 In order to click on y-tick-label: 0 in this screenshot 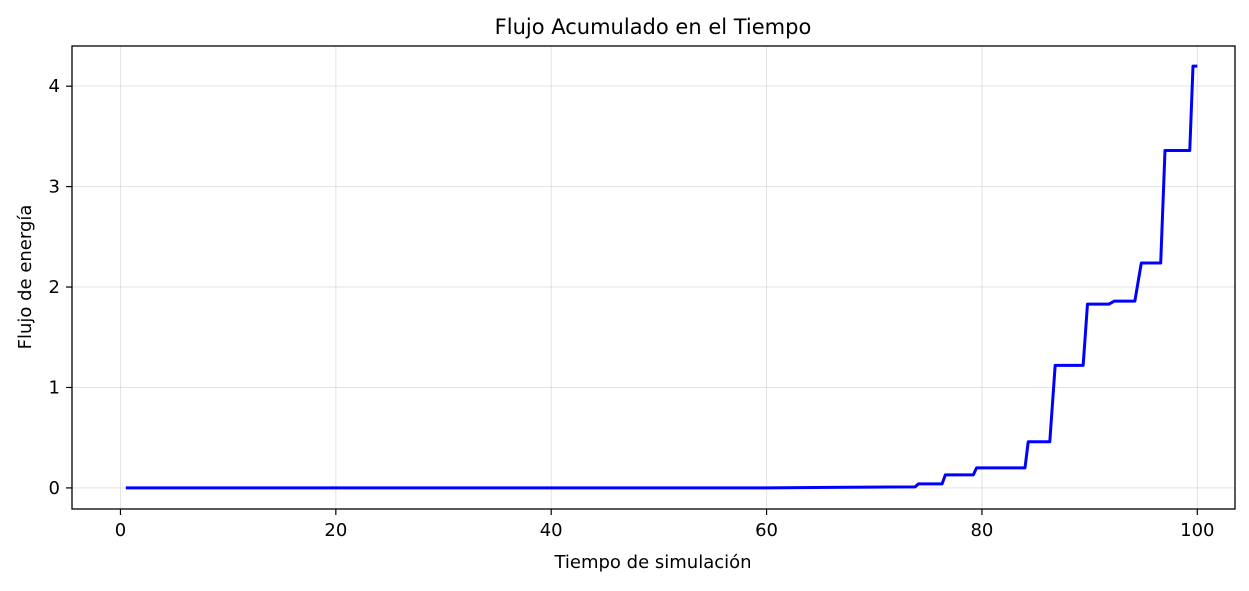, I will do `click(54, 488)`.